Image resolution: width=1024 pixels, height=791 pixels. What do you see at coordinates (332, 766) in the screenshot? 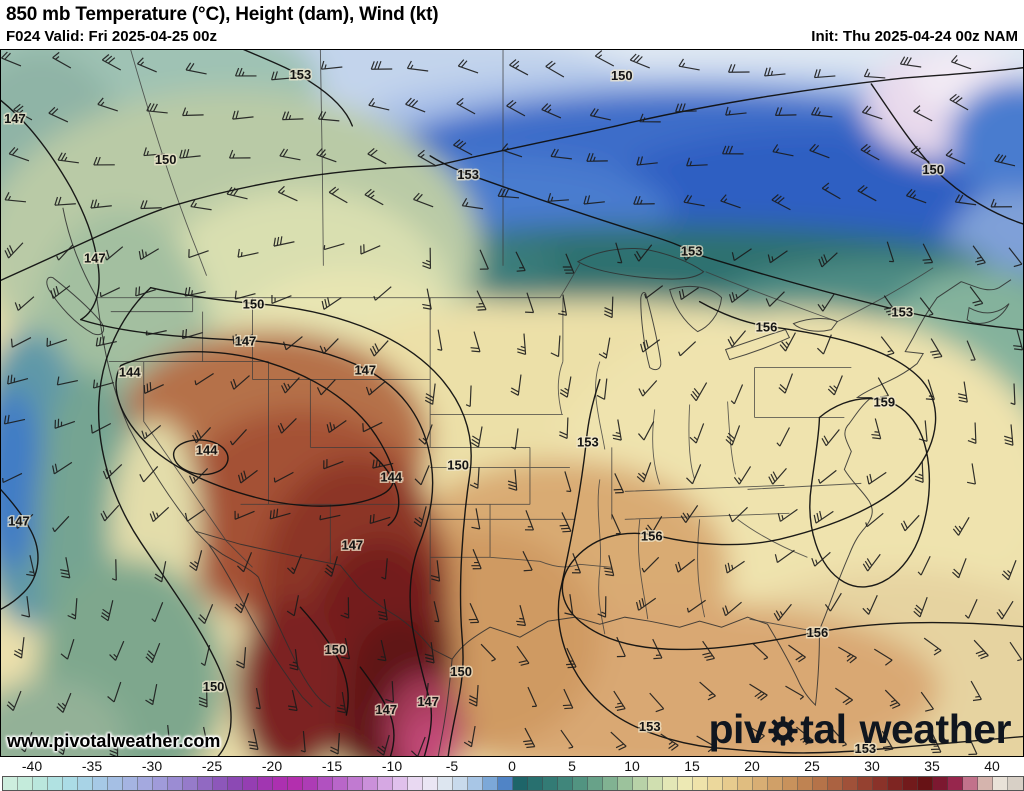
I see `colorbar-tick-label: -15` at bounding box center [332, 766].